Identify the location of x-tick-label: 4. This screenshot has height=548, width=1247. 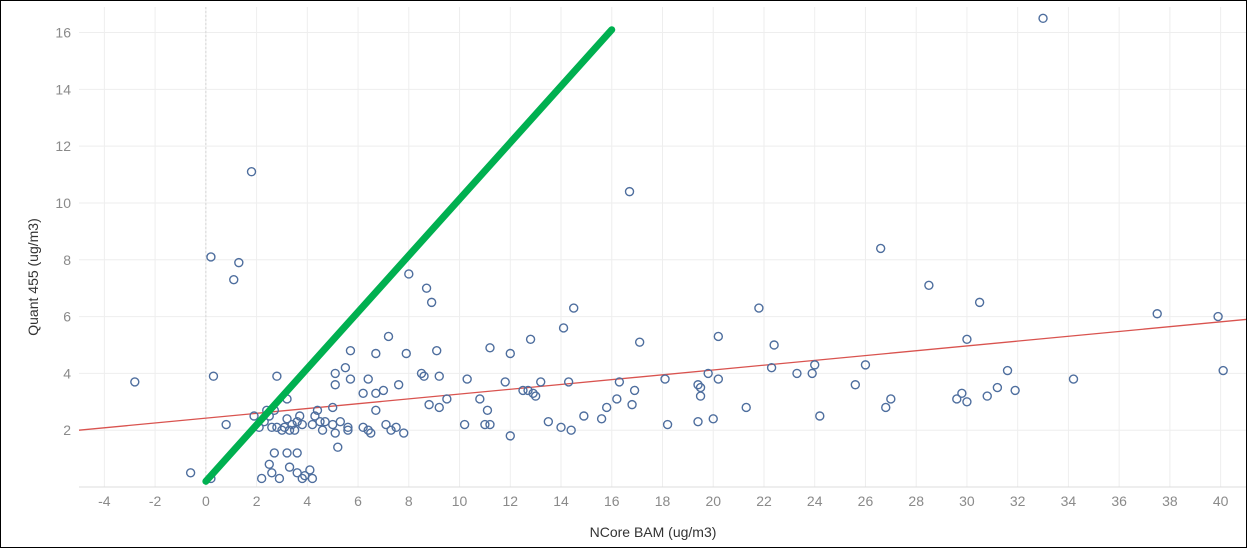
(307, 501).